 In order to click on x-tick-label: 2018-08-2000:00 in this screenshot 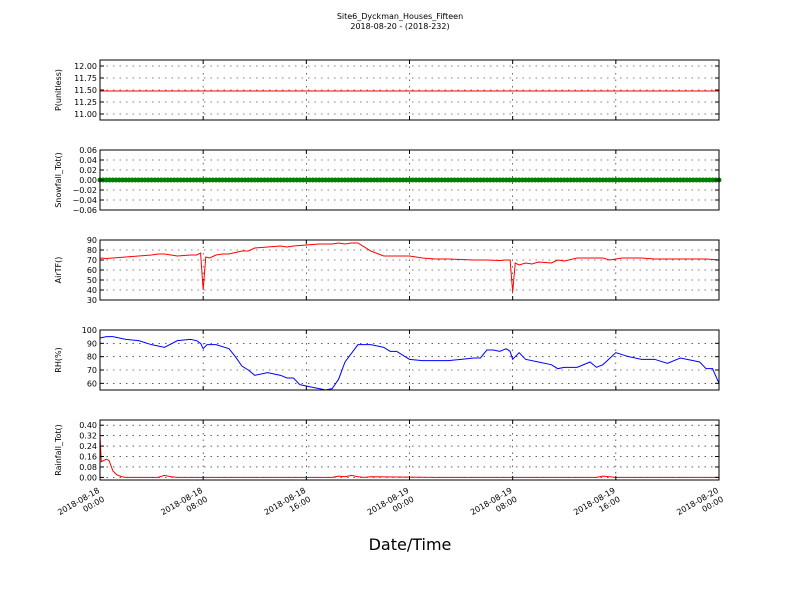, I will do `click(700, 506)`.